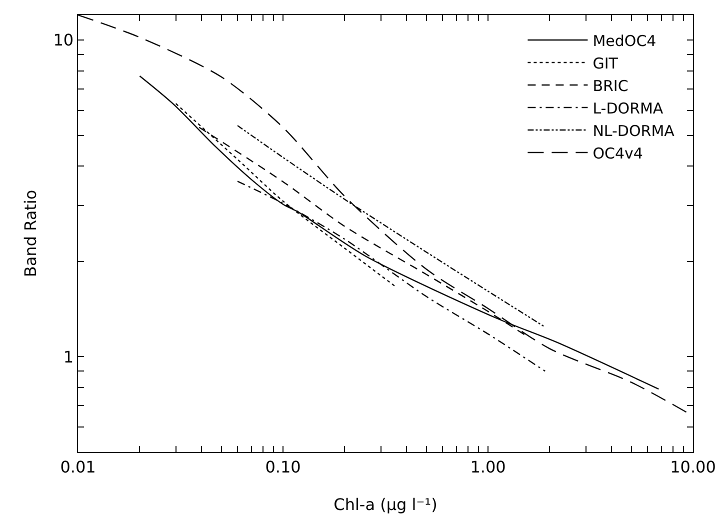 This screenshot has height=516, width=728. I want to click on y-tick-label: 1, so click(68, 356).